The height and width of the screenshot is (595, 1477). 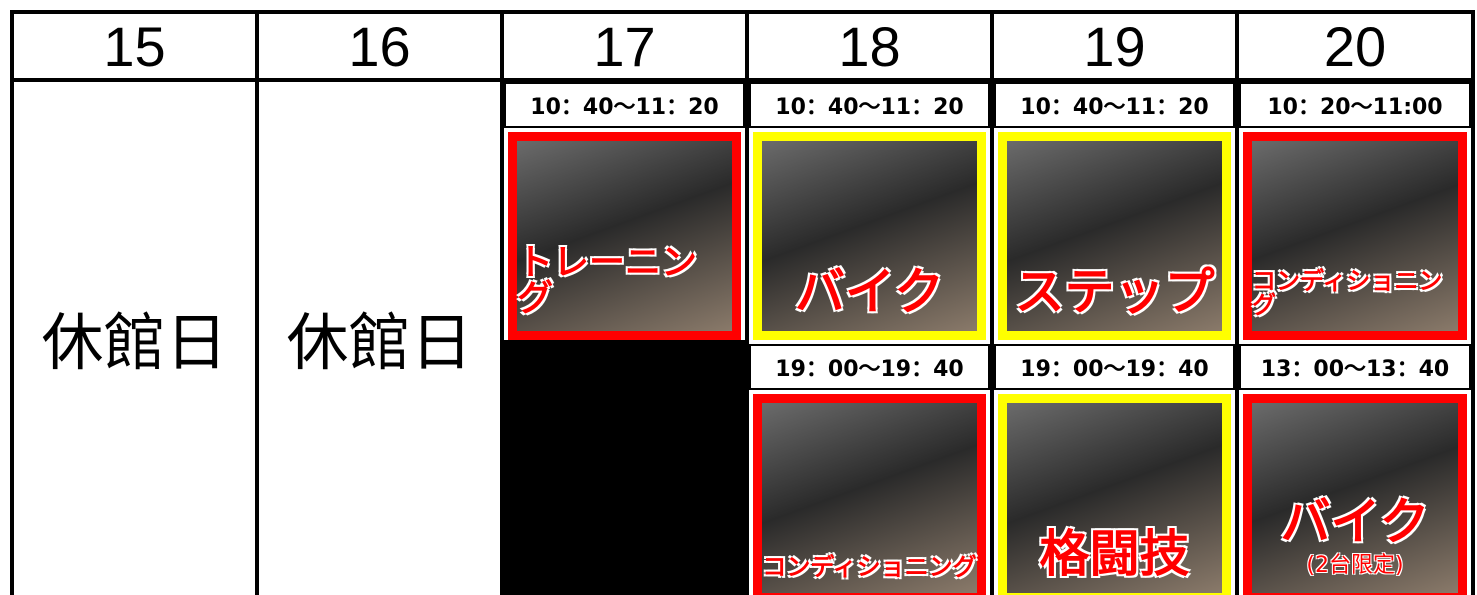 I want to click on empty-slot, so click(x=624, y=467).